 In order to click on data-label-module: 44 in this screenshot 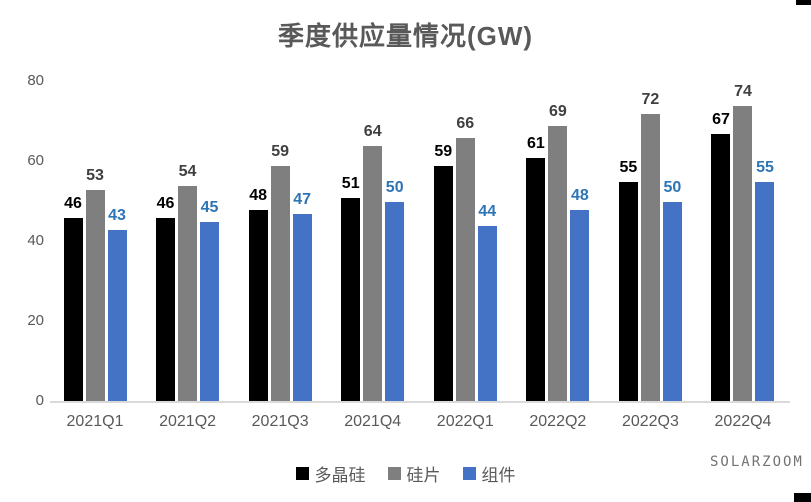, I will do `click(487, 211)`.